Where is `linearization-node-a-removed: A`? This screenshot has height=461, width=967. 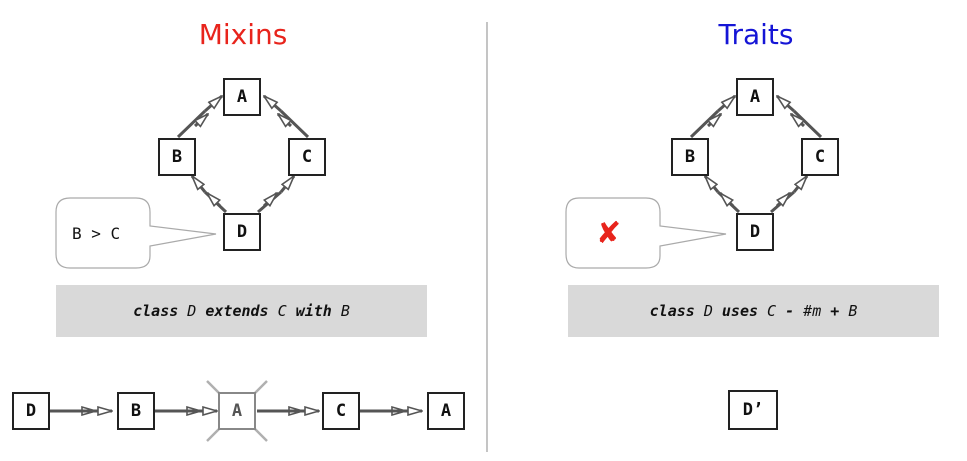
linearization-node-a-removed: A is located at coordinates (237, 411).